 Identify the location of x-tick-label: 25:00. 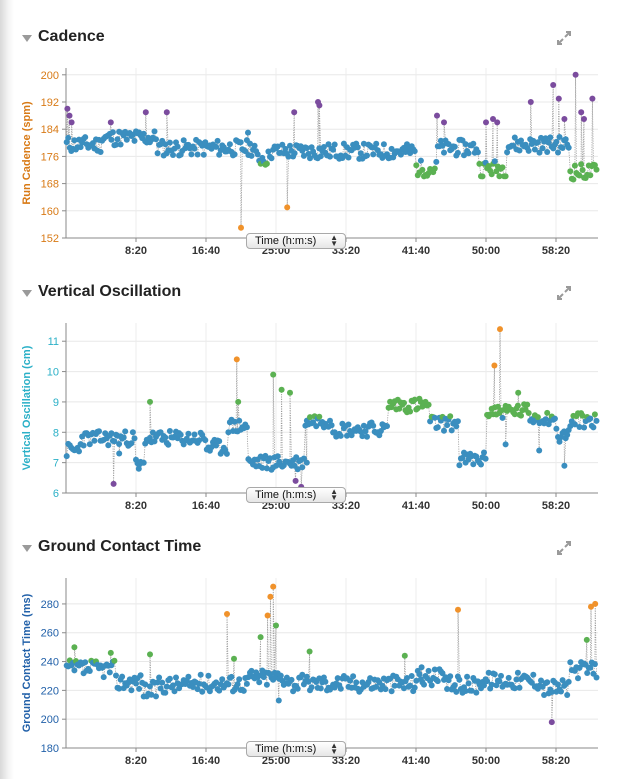
(276, 506).